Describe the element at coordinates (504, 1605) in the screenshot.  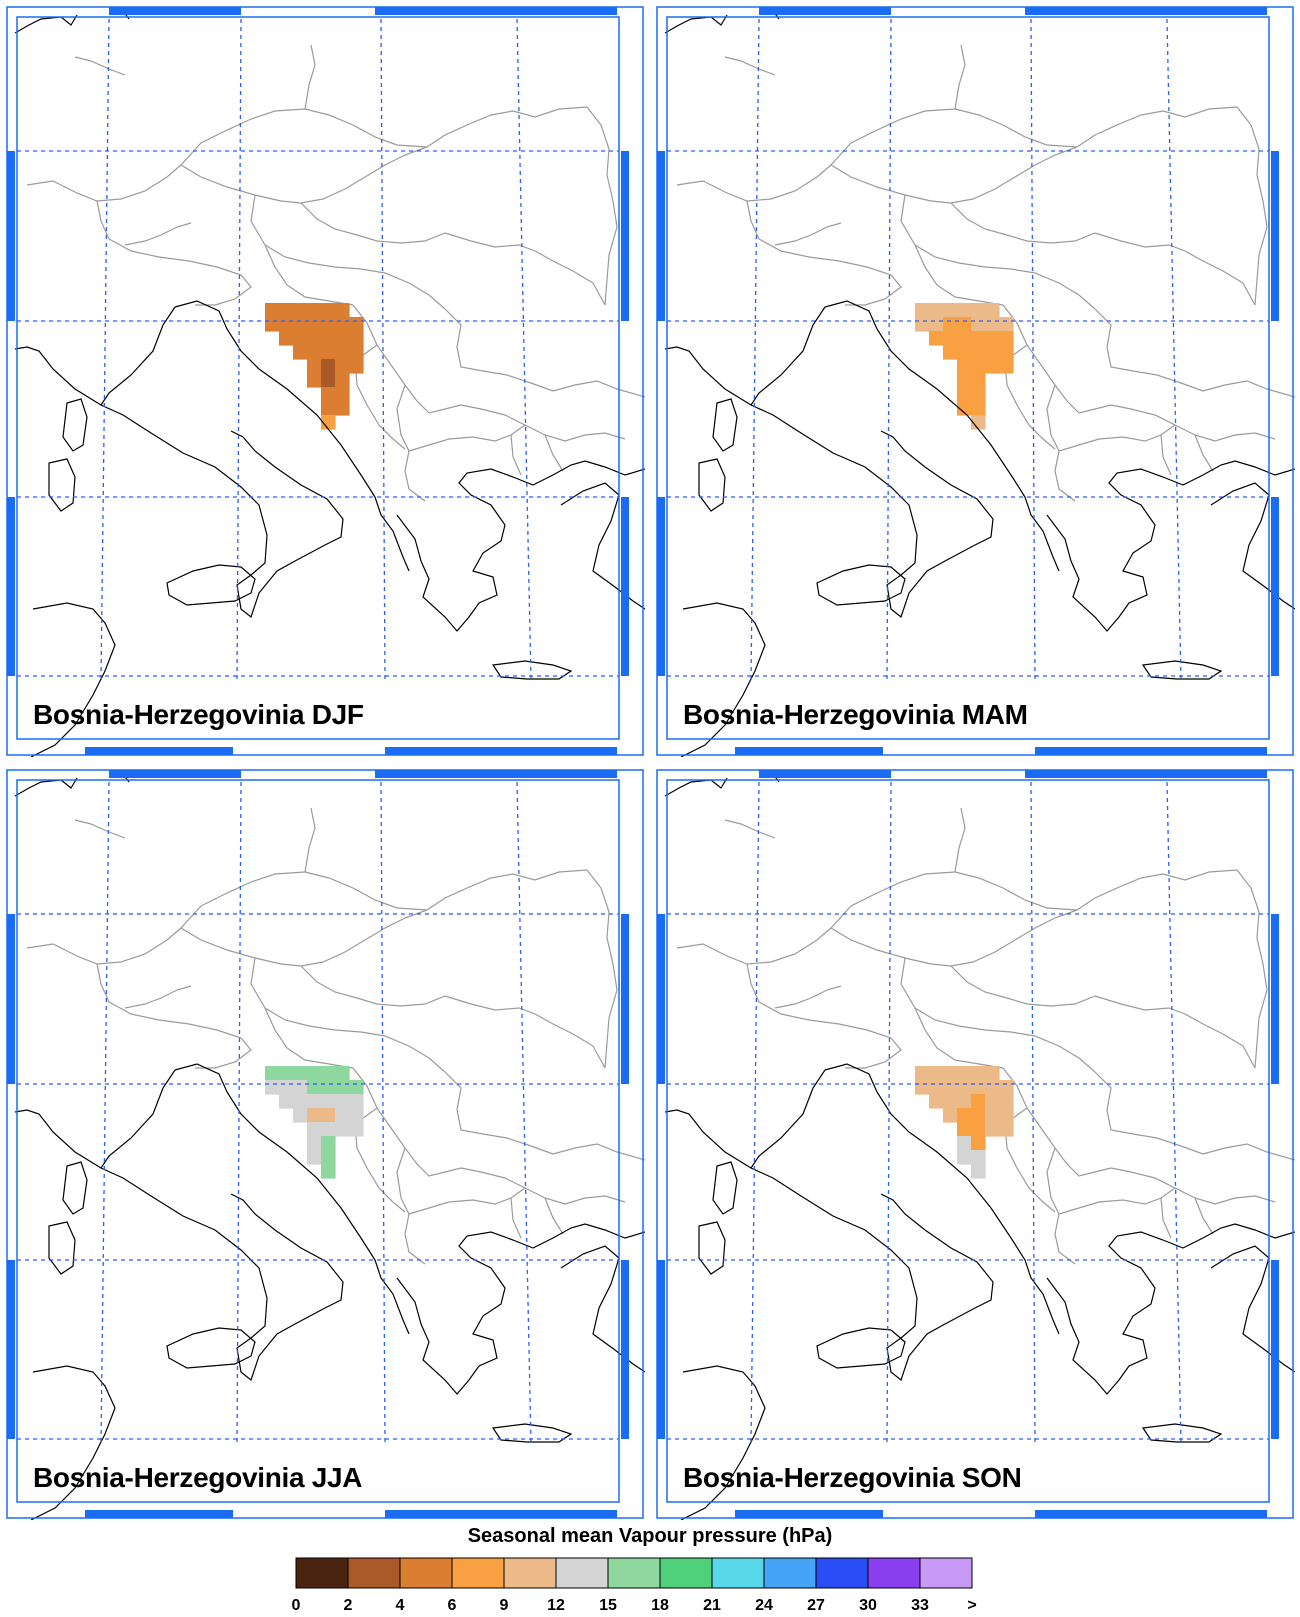
I see `legend-tick-label: 9` at that location.